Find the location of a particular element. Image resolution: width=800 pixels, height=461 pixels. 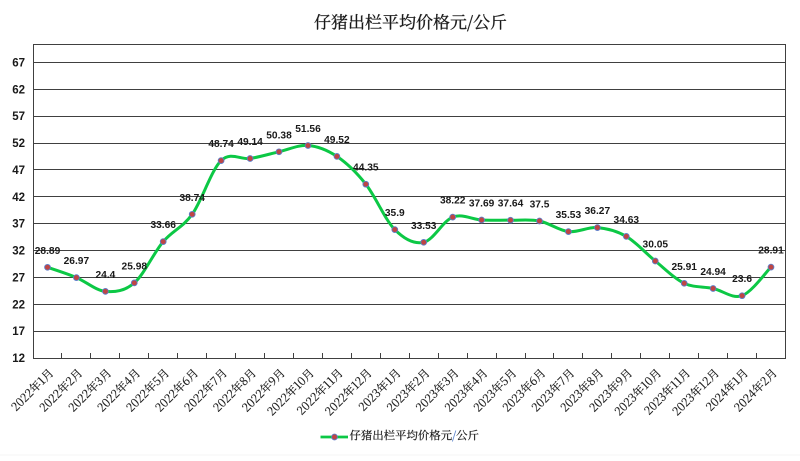

svg-text: 49.52 is located at coordinates (337, 140).